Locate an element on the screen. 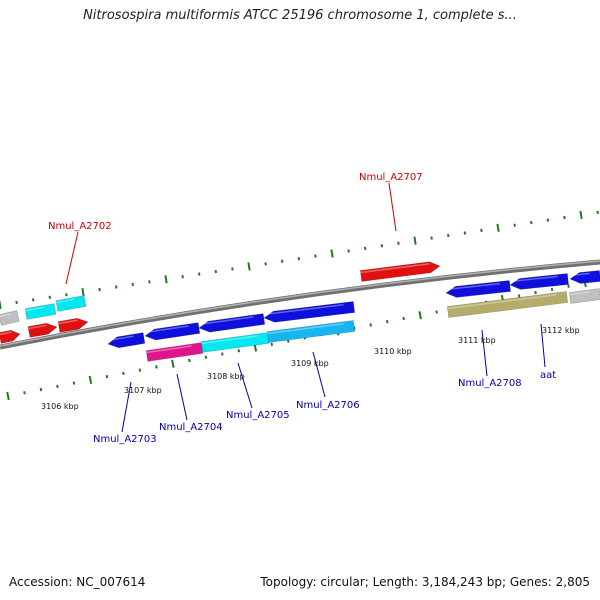  gene-label-nmul-a2708: Nmul_A2708 is located at coordinates (490, 383).